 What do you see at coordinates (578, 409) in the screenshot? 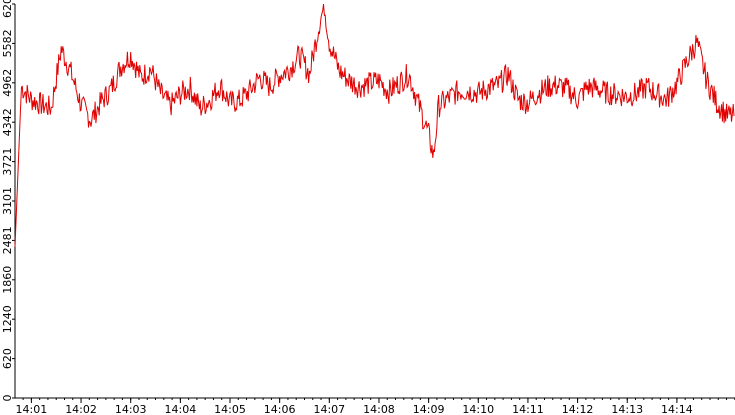
I see `x-tick-label: 14:12` at bounding box center [578, 409].